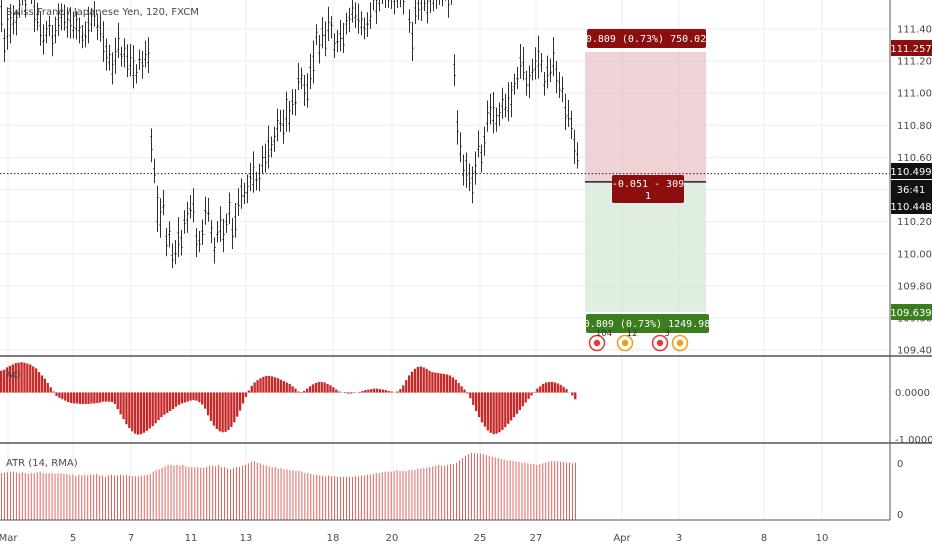  I want to click on pnl-badge-bg, so click(648, 189).